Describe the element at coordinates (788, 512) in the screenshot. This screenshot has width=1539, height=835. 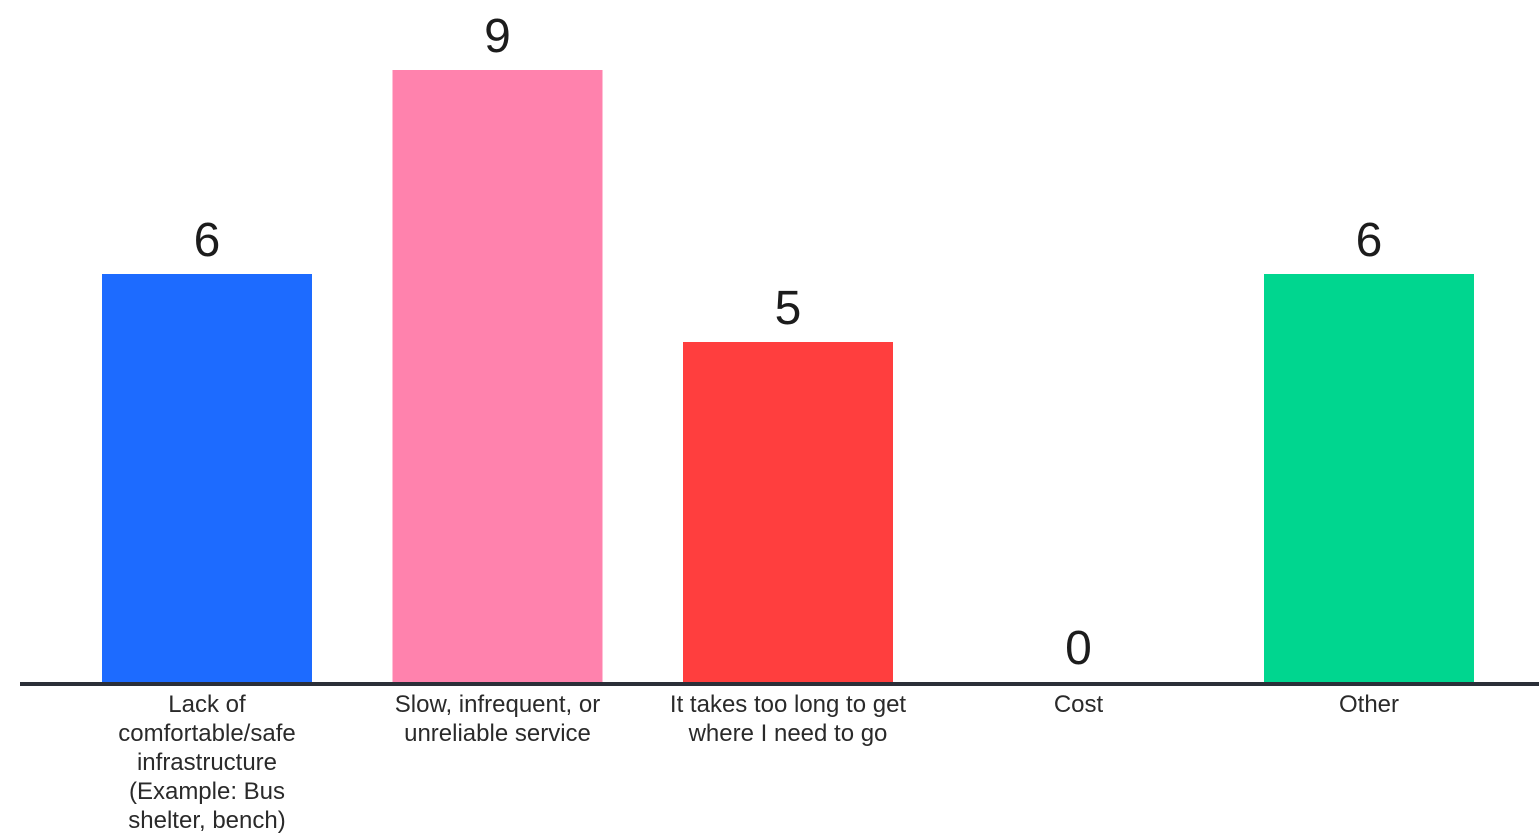
I see `bar-travel-time` at that location.